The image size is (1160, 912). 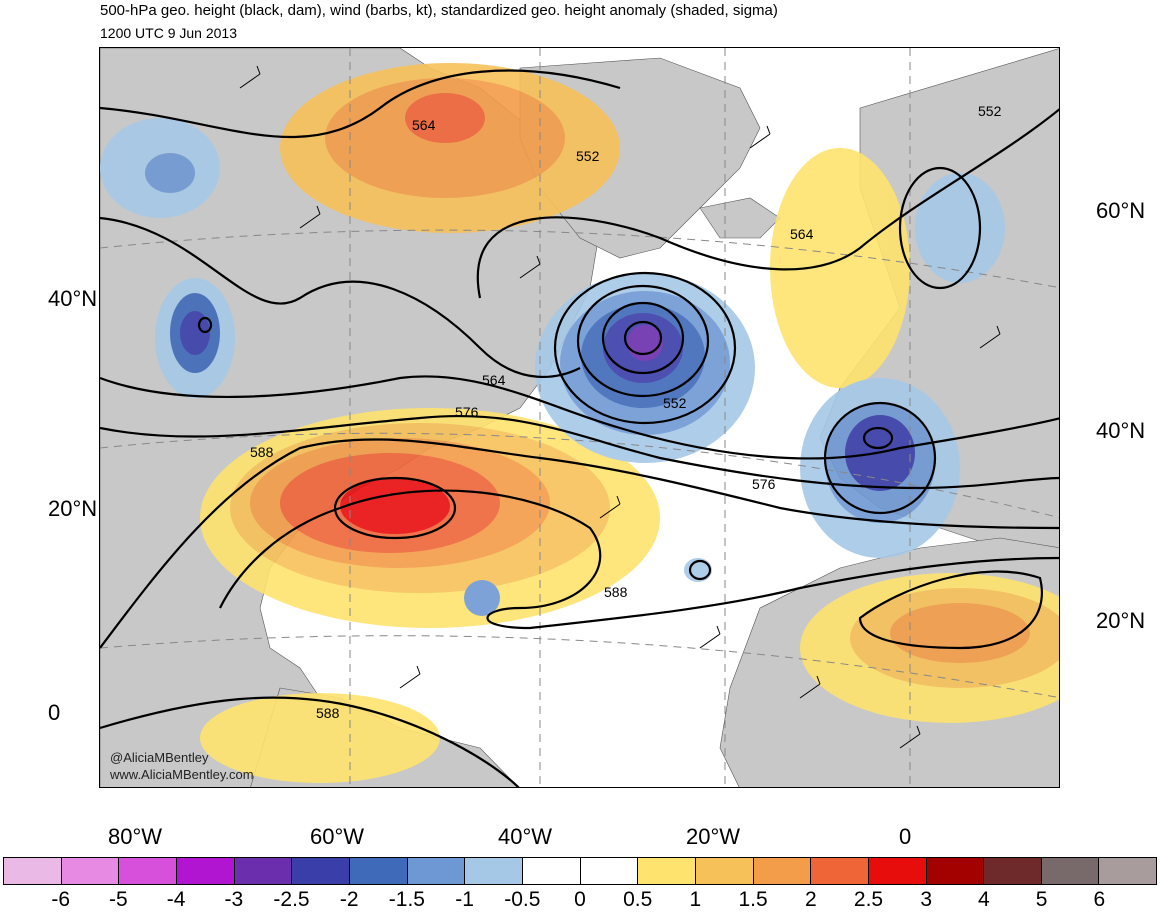 What do you see at coordinates (73, 508) in the screenshot?
I see `lat-label-left-20n: 20°N` at bounding box center [73, 508].